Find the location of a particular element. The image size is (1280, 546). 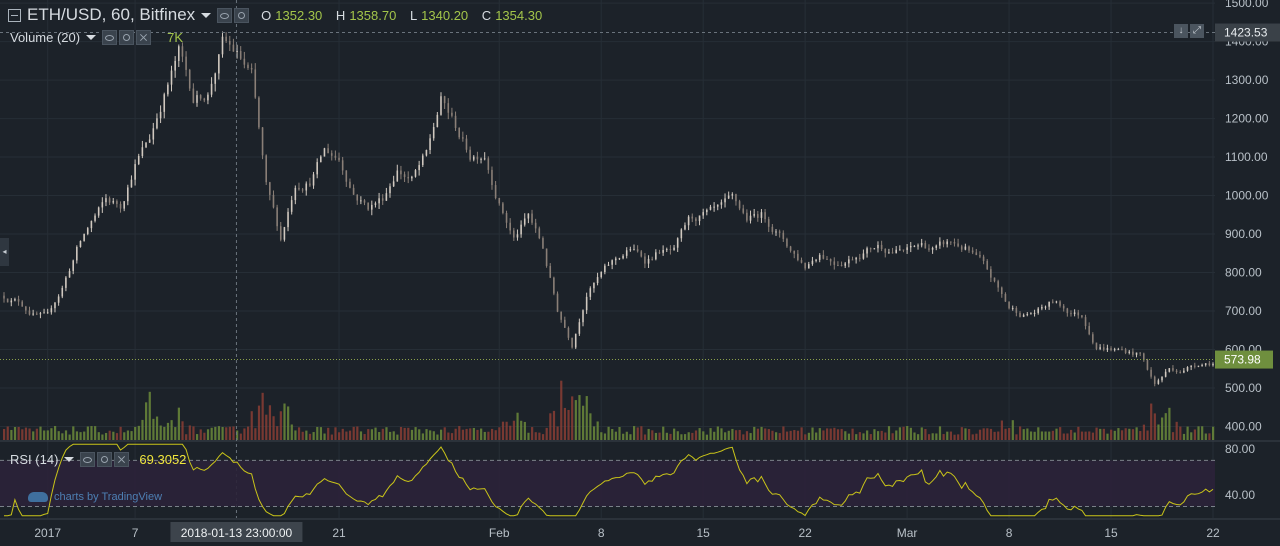

symbol-title: ETH/USD, 60, Bitfinex is located at coordinates (111, 14).